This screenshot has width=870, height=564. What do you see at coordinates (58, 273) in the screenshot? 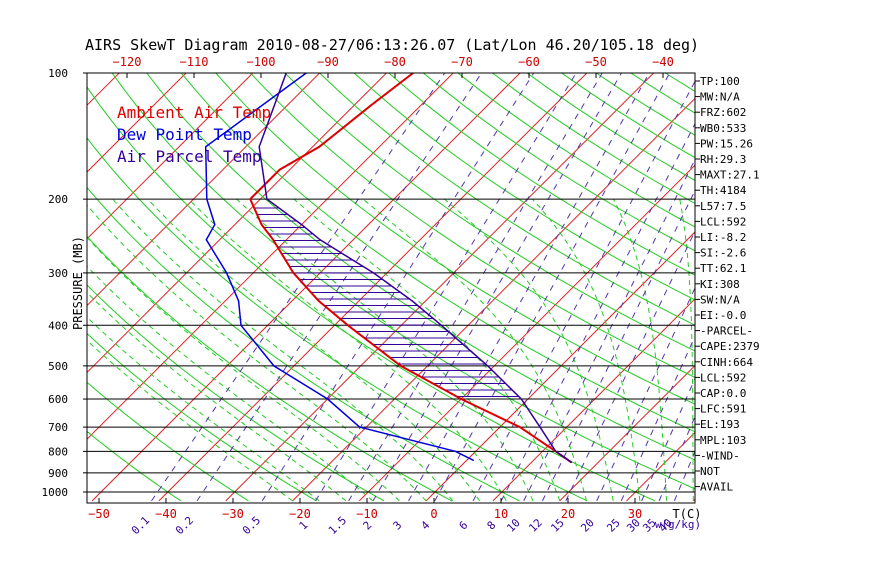
I see `pressure-tick-label: 300` at bounding box center [58, 273].